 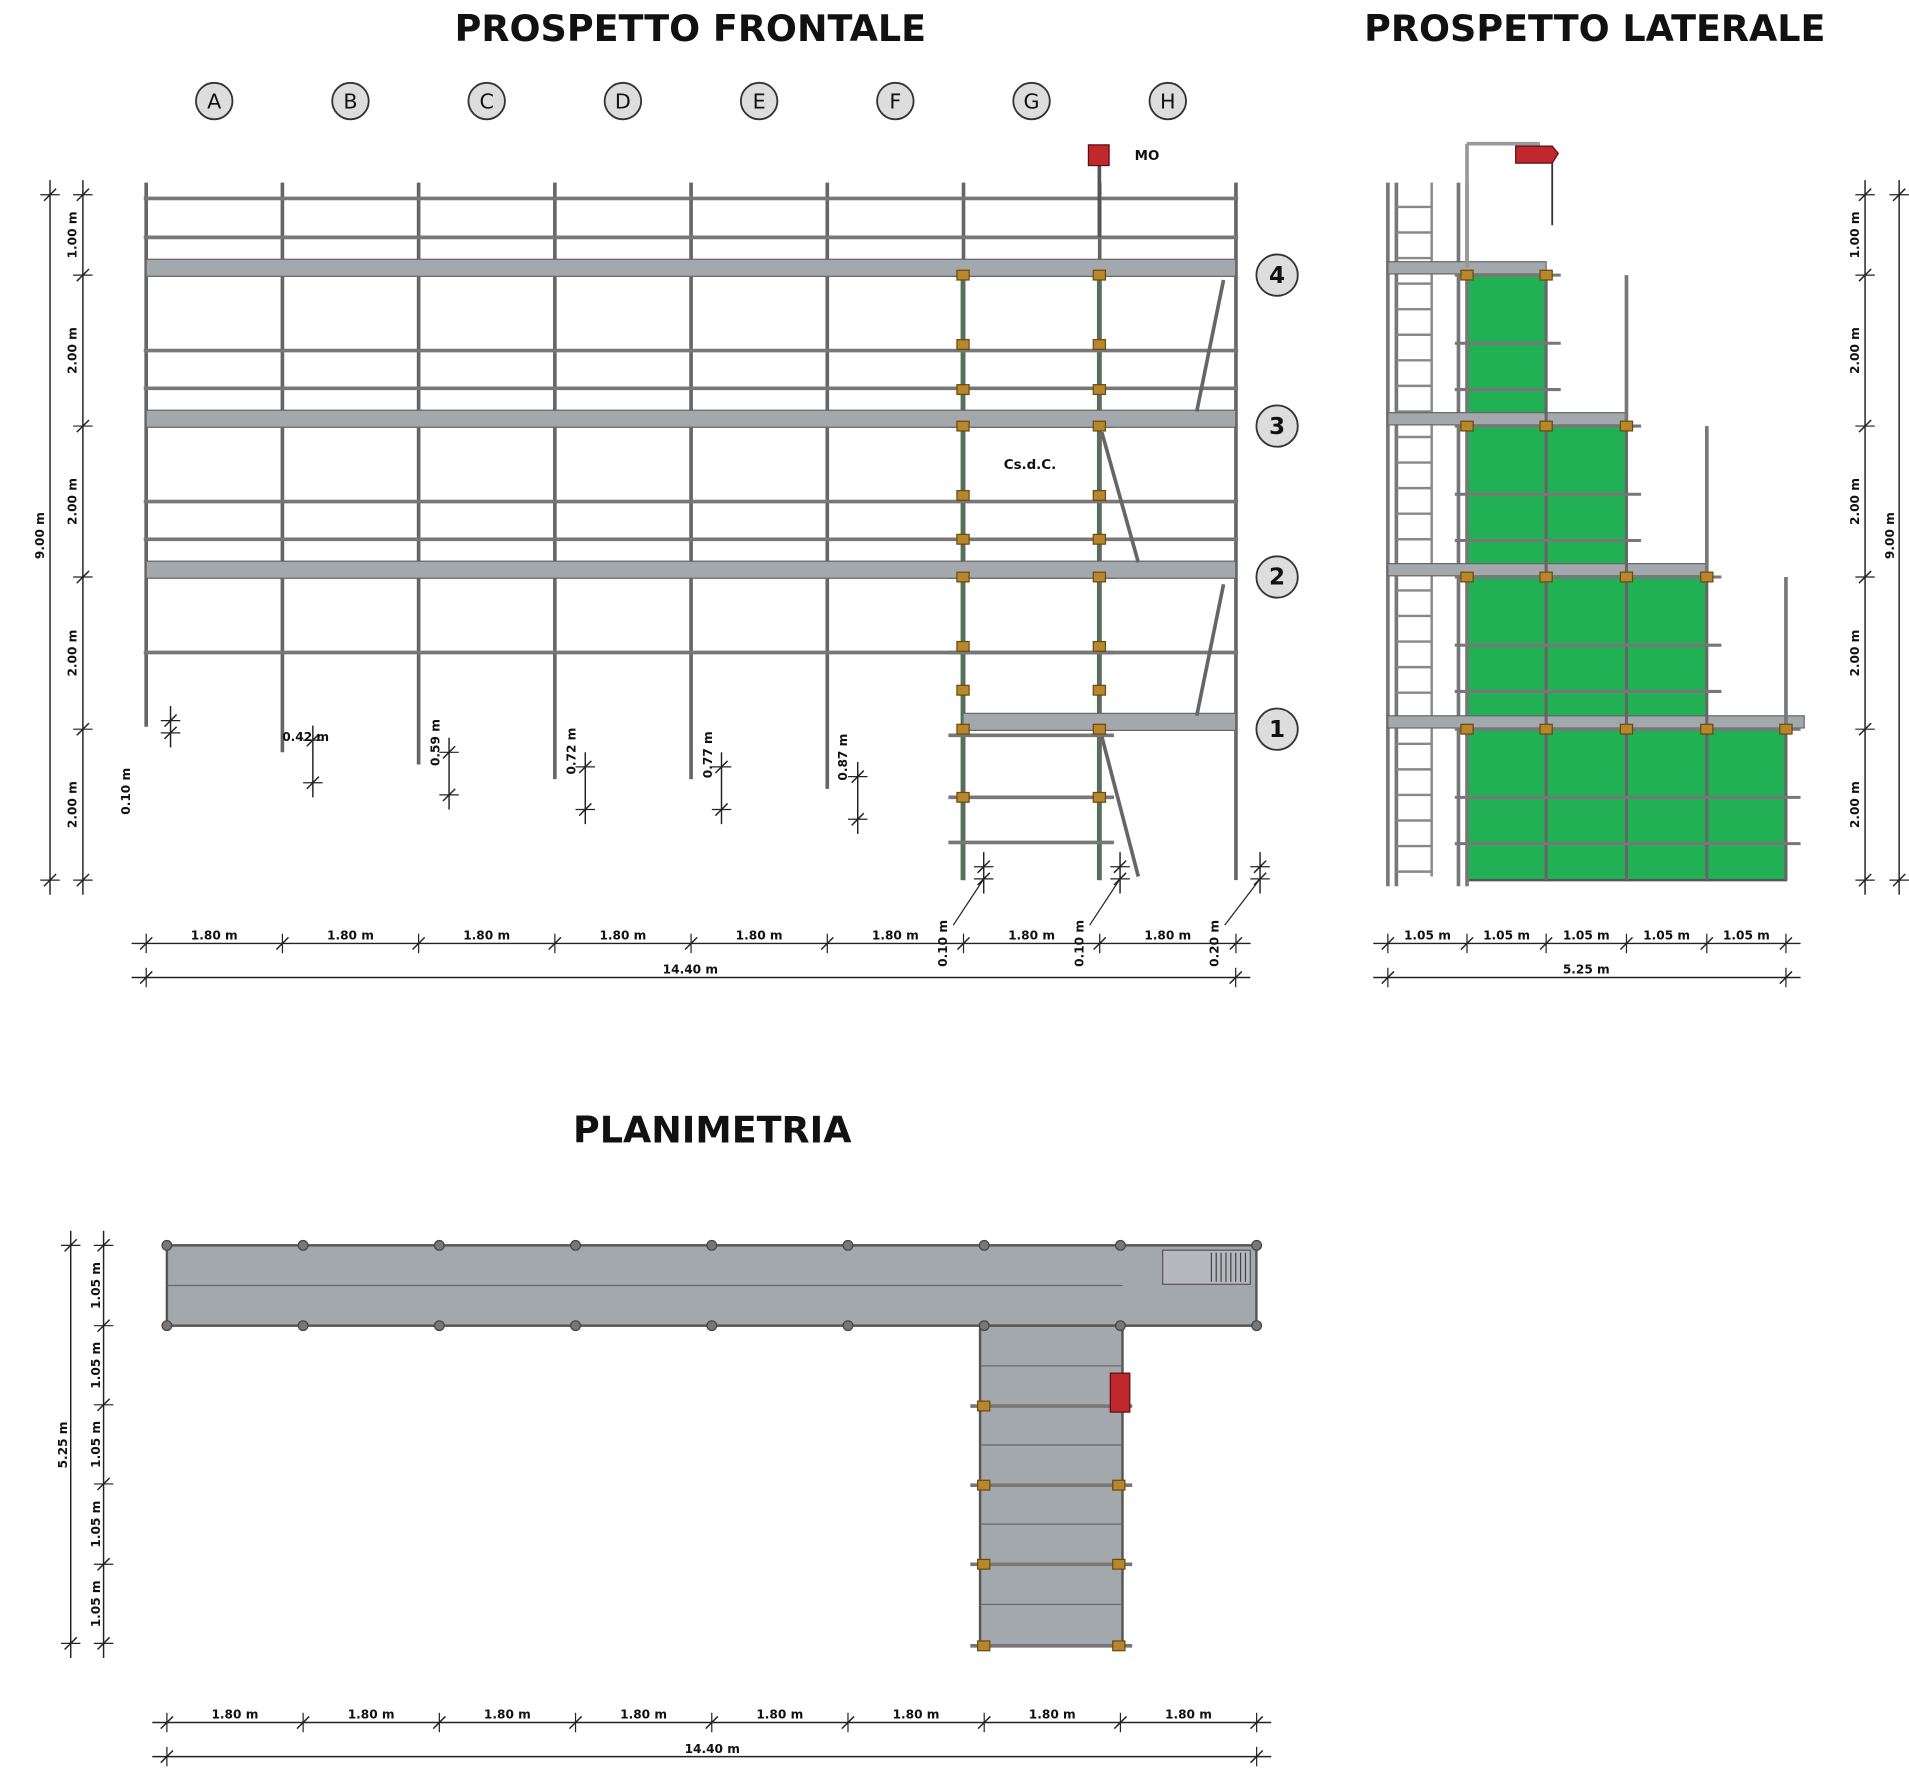 I want to click on column-label: H, so click(x=1168, y=101).